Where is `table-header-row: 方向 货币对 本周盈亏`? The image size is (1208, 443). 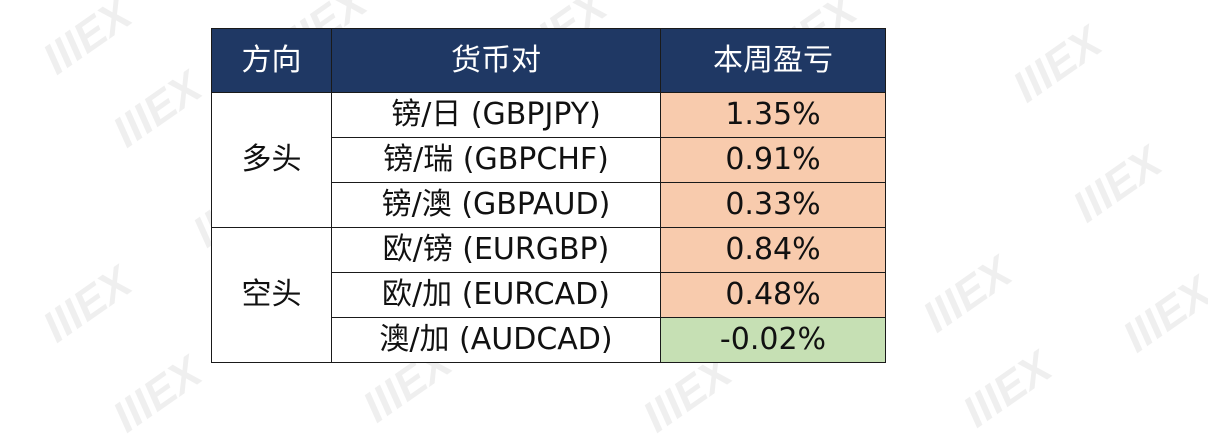
table-header-row: 方向 货币对 本周盈亏 is located at coordinates (548, 60).